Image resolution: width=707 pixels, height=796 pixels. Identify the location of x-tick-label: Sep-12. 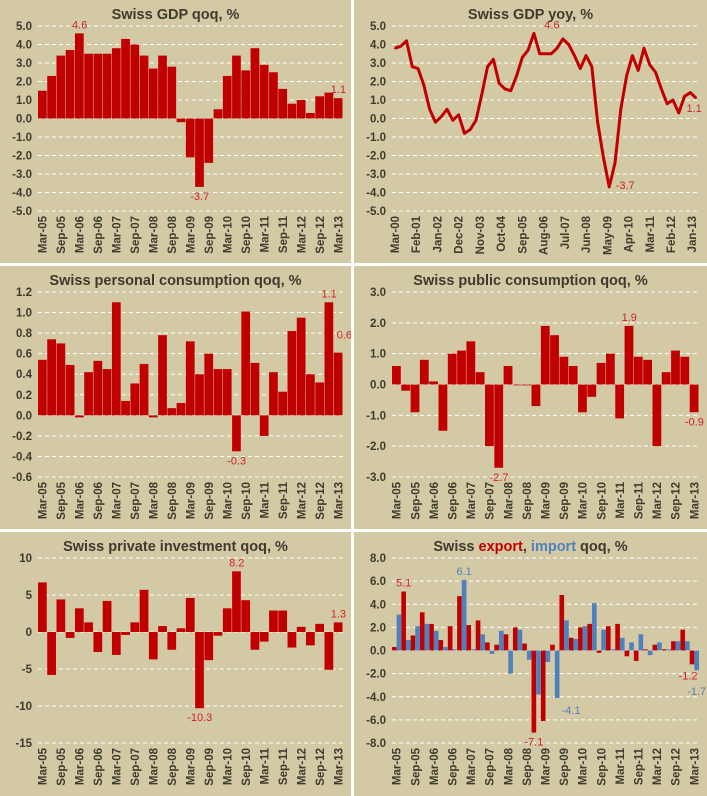
(677, 767).